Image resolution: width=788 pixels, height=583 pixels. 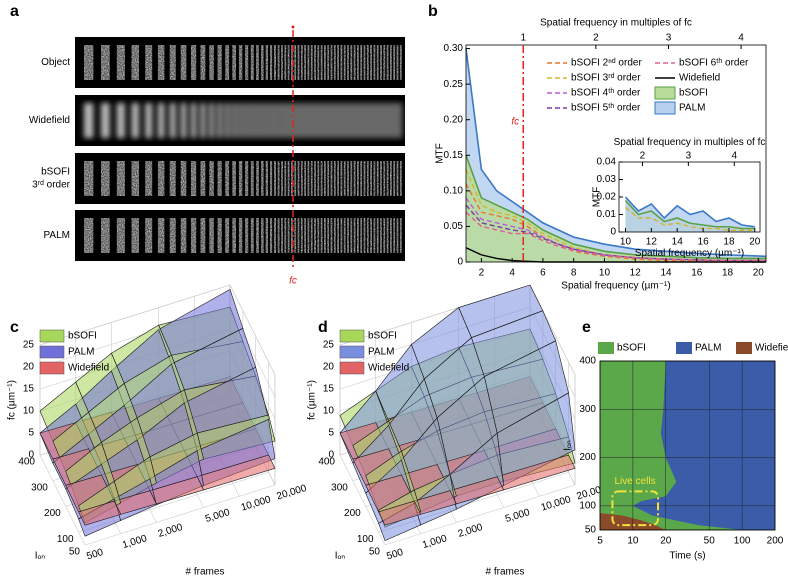 What do you see at coordinates (689, 253) in the screenshot?
I see `x-axis-label: Spatial frequency (µm⁻¹)` at bounding box center [689, 253].